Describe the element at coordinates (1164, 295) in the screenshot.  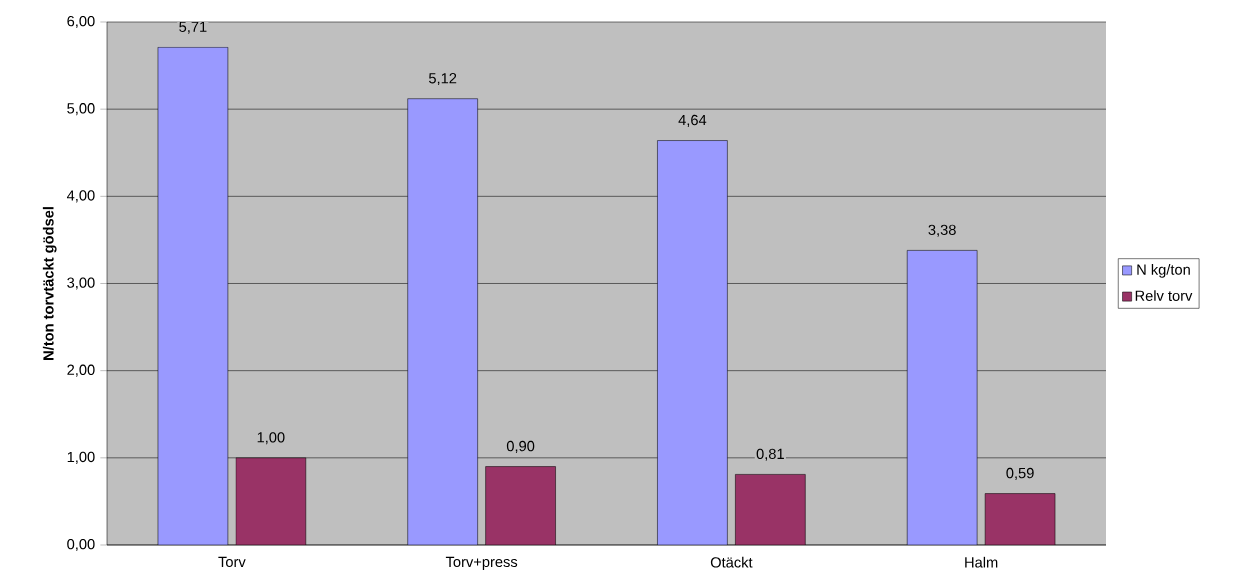
I see `legend-label: Relv torv` at that location.